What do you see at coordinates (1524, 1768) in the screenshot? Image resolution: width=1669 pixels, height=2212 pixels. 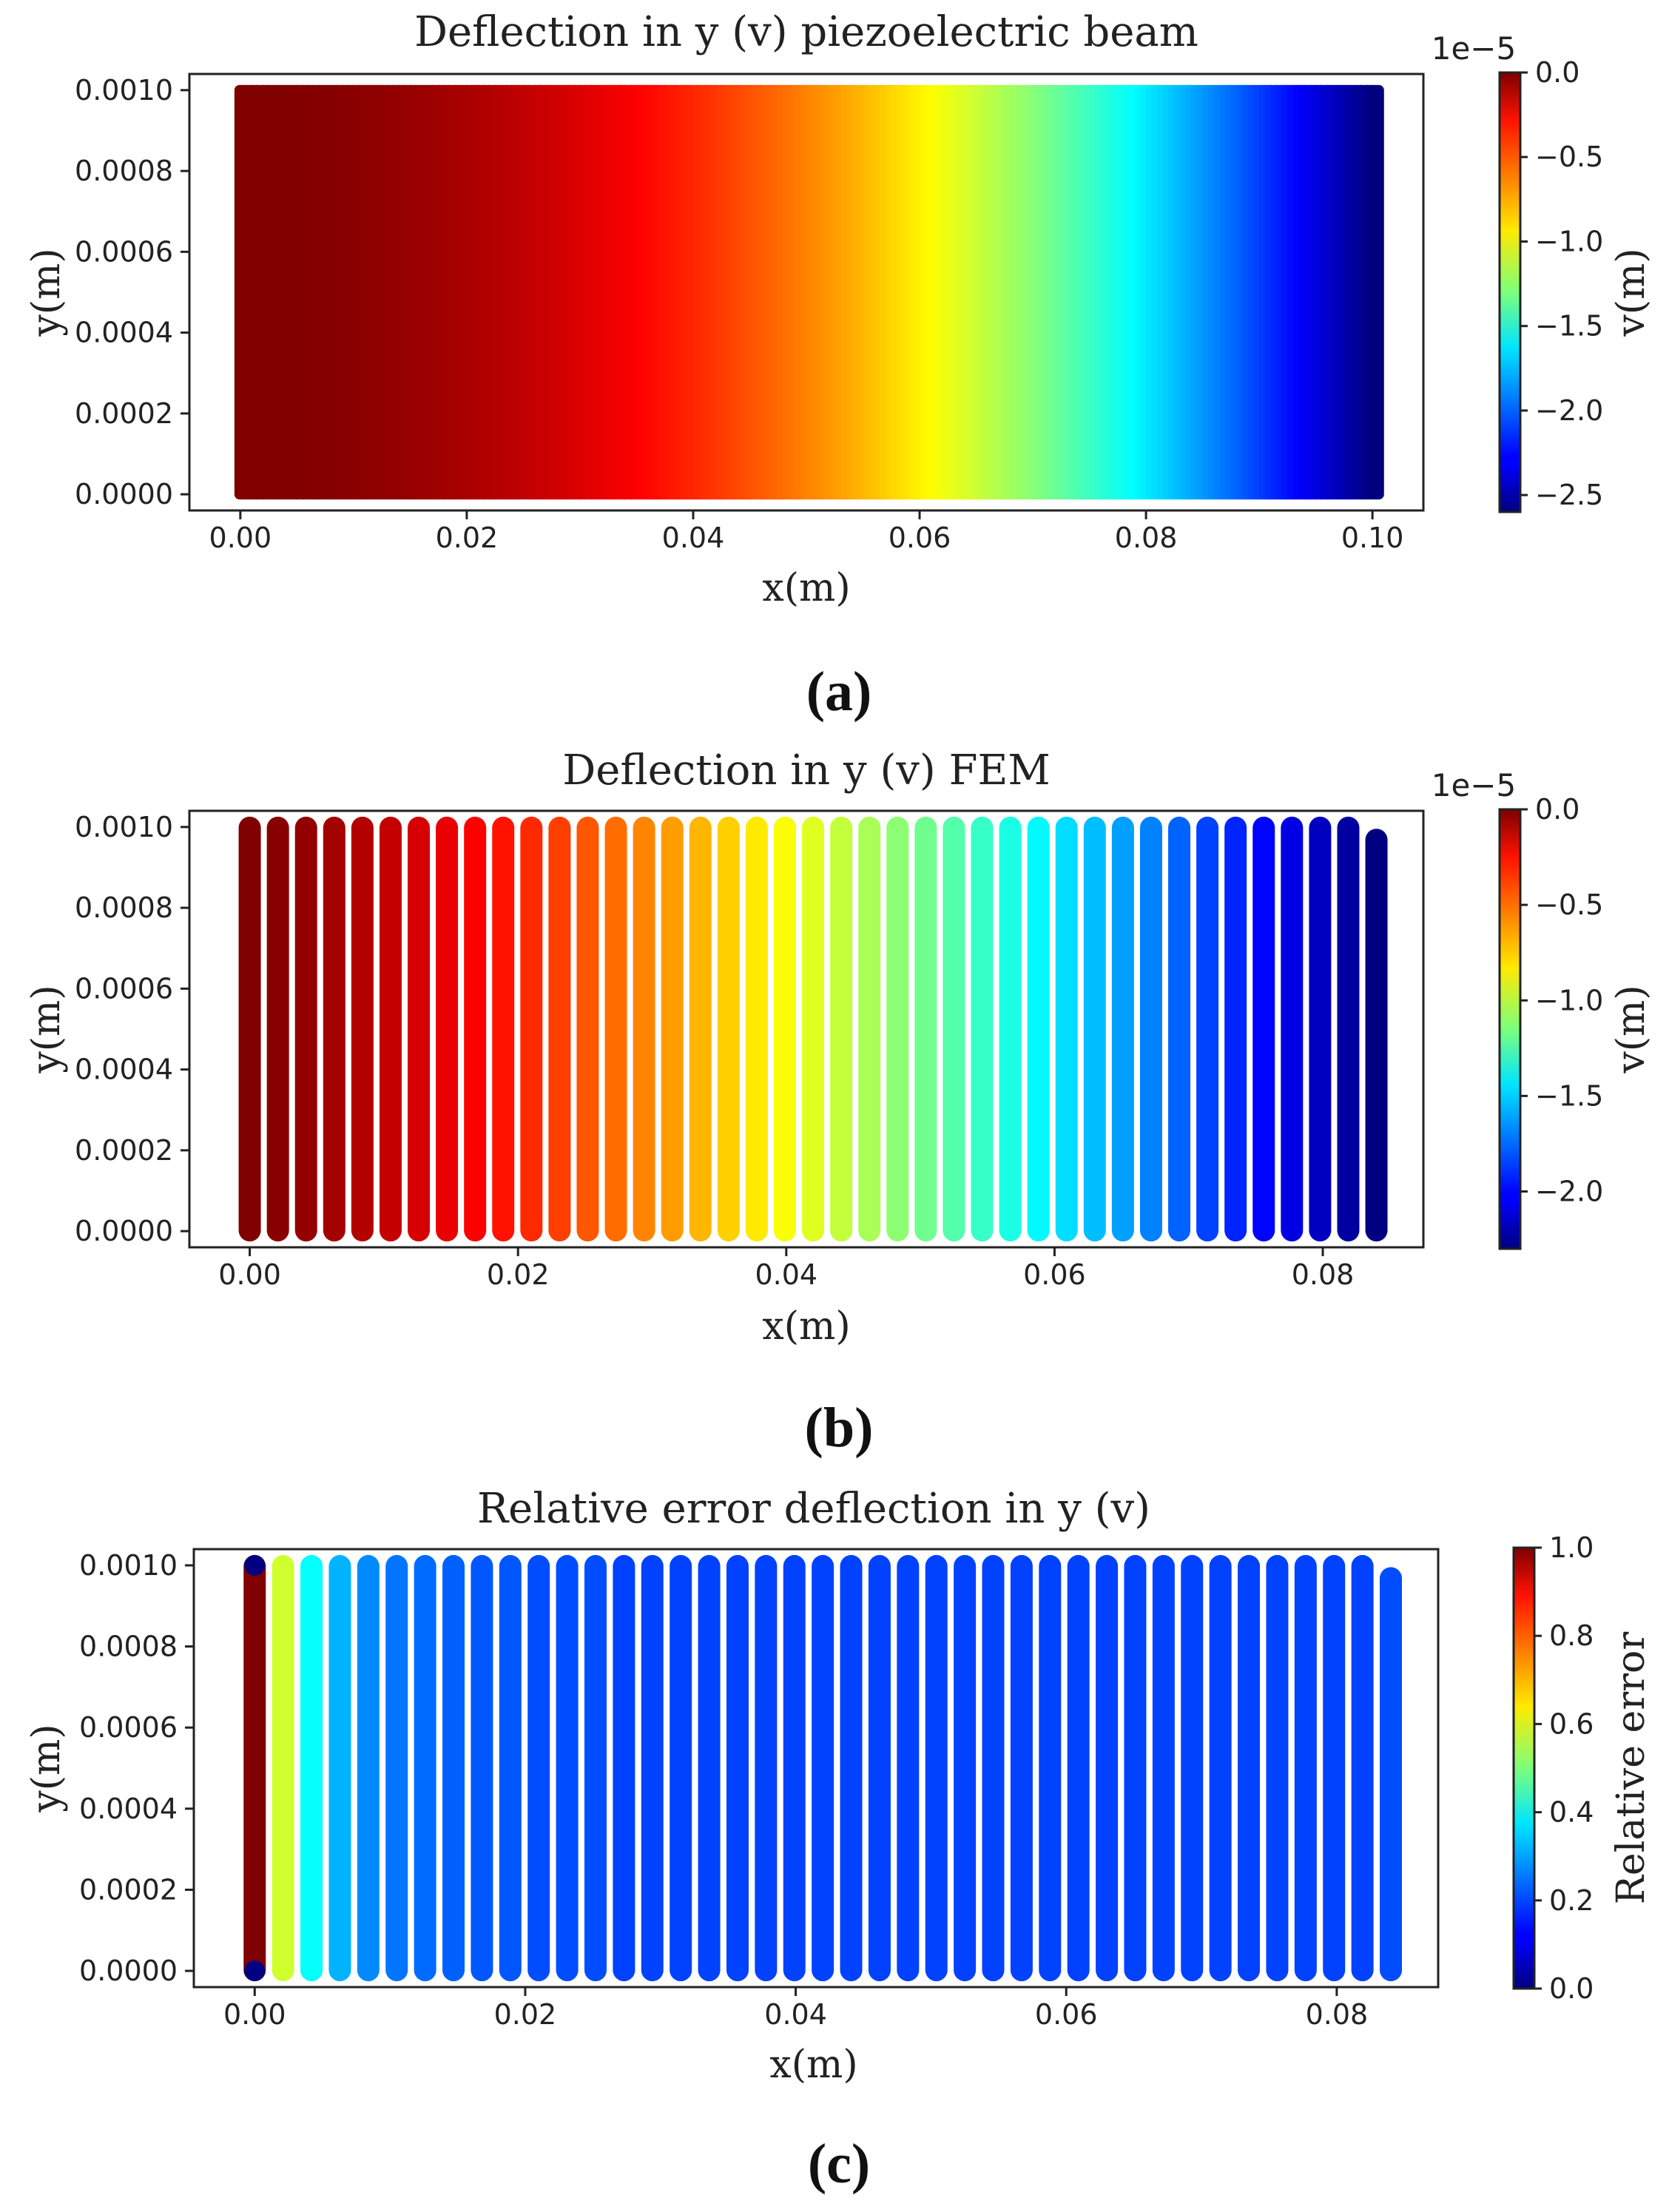 I see `chart-c-colorbar` at bounding box center [1524, 1768].